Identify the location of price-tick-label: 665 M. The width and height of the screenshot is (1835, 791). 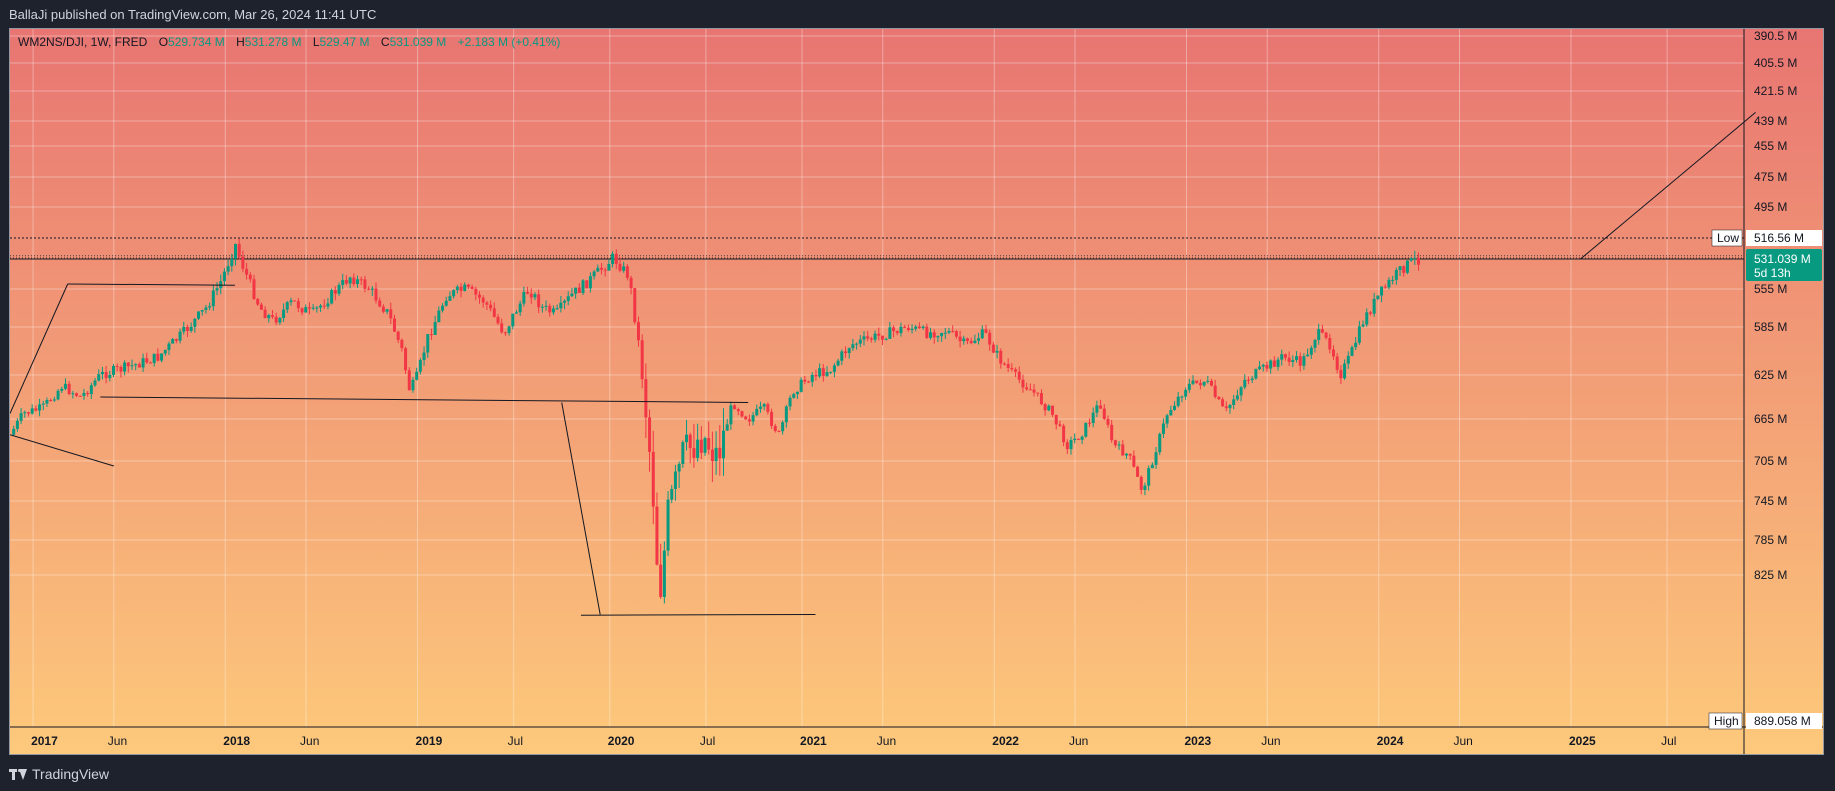
(1770, 419).